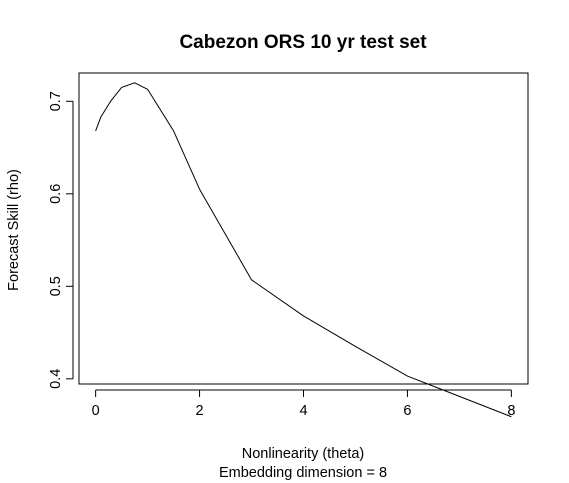 The height and width of the screenshot is (483, 569). Describe the element at coordinates (56, 286) in the screenshot. I see `y-tick-label: 0.5` at that location.